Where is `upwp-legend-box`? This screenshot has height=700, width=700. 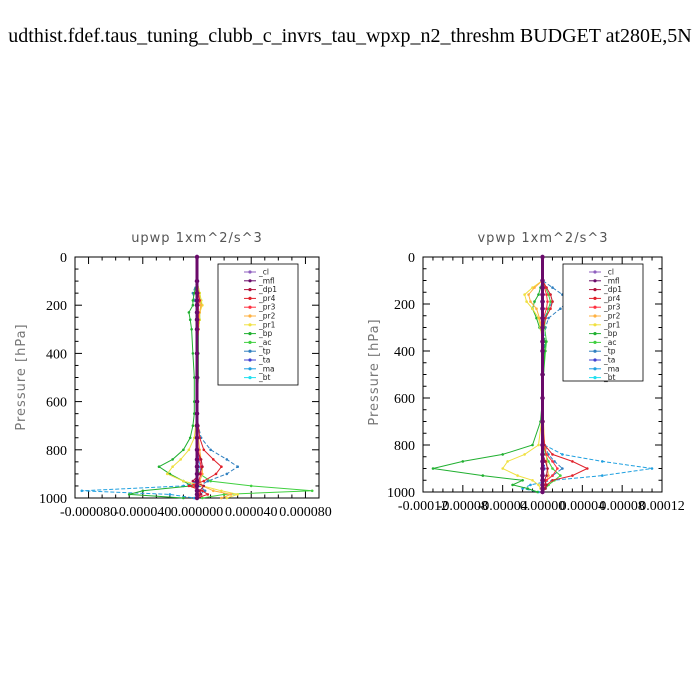 upwp-legend-box is located at coordinates (258, 324).